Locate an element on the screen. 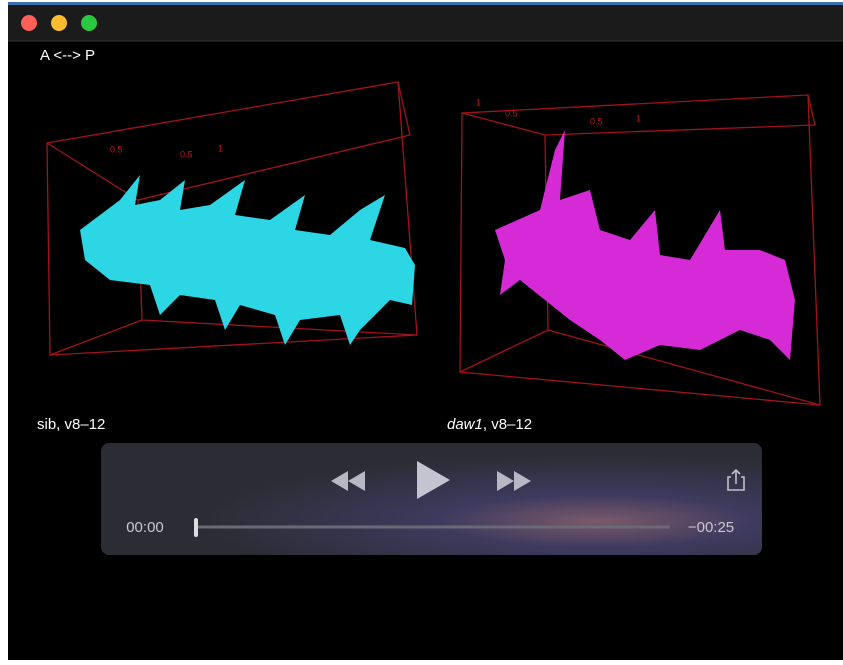 This screenshot has height=665, width=843. caption-italic: daw1 is located at coordinates (465, 424).